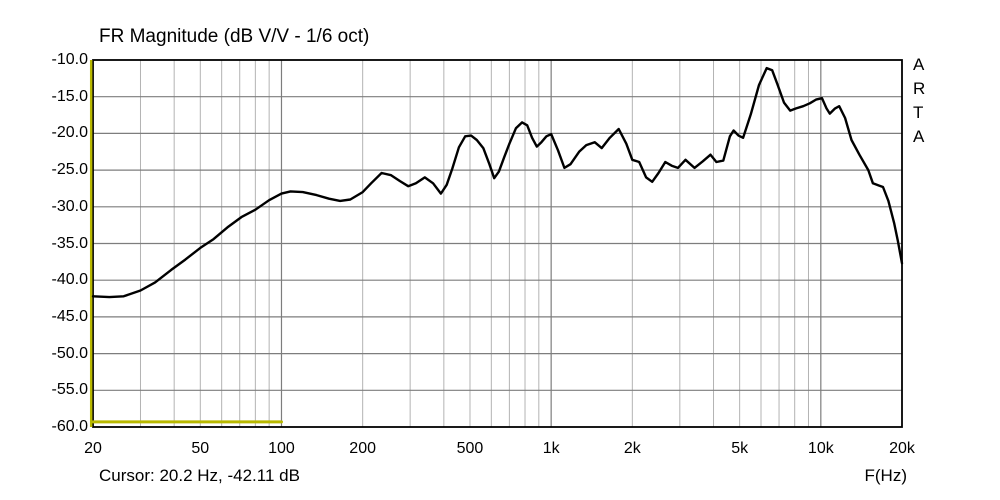 The image size is (1000, 500). Describe the element at coordinates (470, 448) in the screenshot. I see `x-tick-label: 500` at that location.